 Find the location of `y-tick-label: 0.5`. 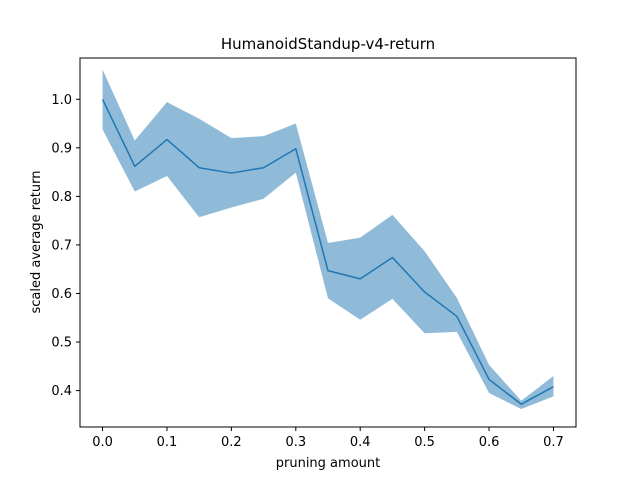

y-tick-label: 0.5 is located at coordinates (61, 343).